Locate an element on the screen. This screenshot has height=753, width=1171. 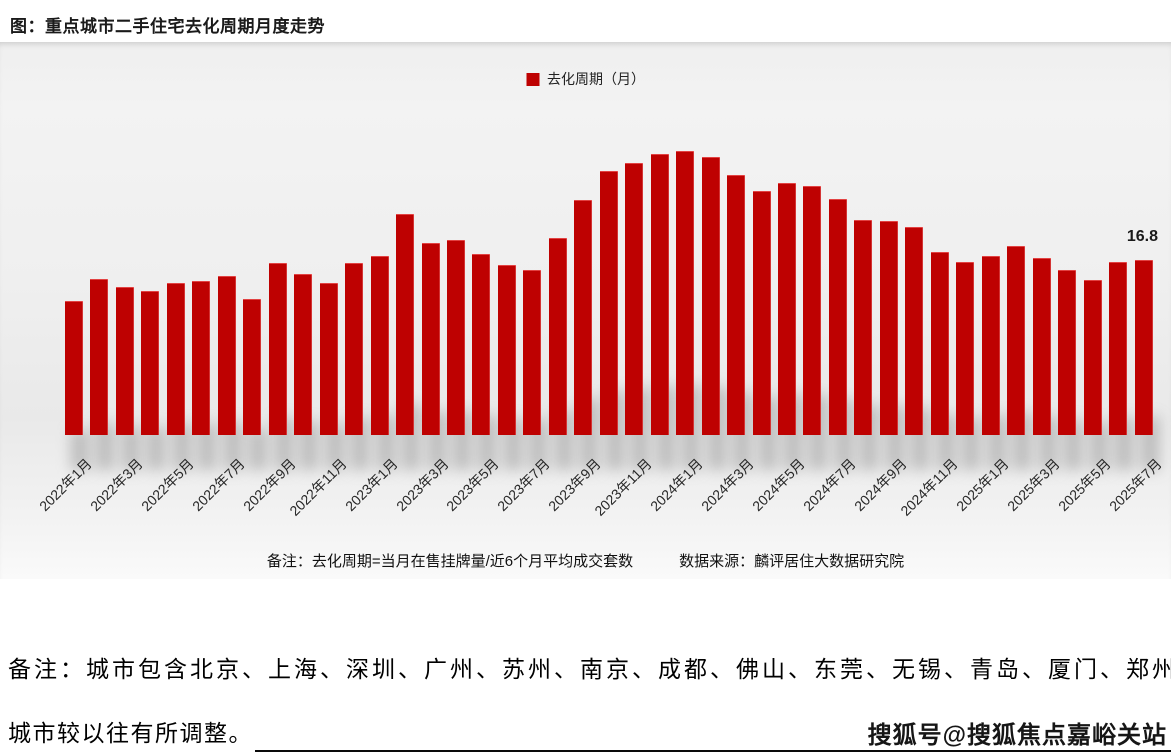
last-value-label: 16.8 is located at coordinates (1142, 236).